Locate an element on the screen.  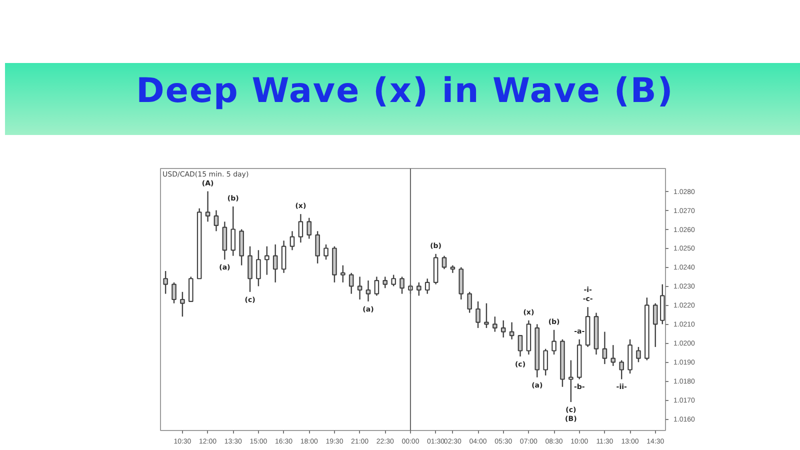
chart-title: Deep Wave (x) in Wave (B) is located at coordinates (405, 91).